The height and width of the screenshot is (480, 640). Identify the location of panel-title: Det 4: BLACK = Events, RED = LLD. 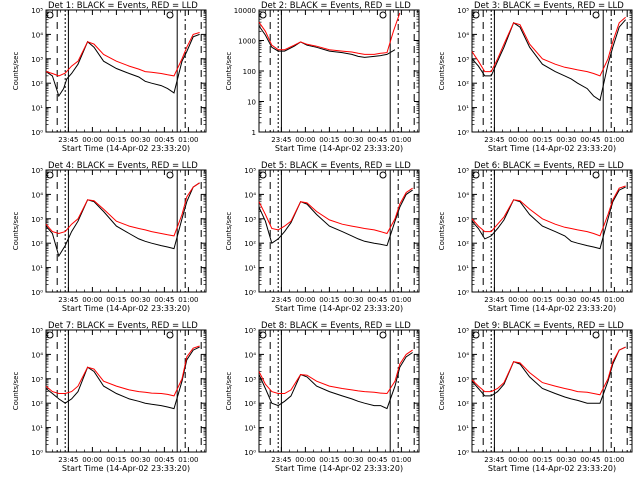
(123, 166).